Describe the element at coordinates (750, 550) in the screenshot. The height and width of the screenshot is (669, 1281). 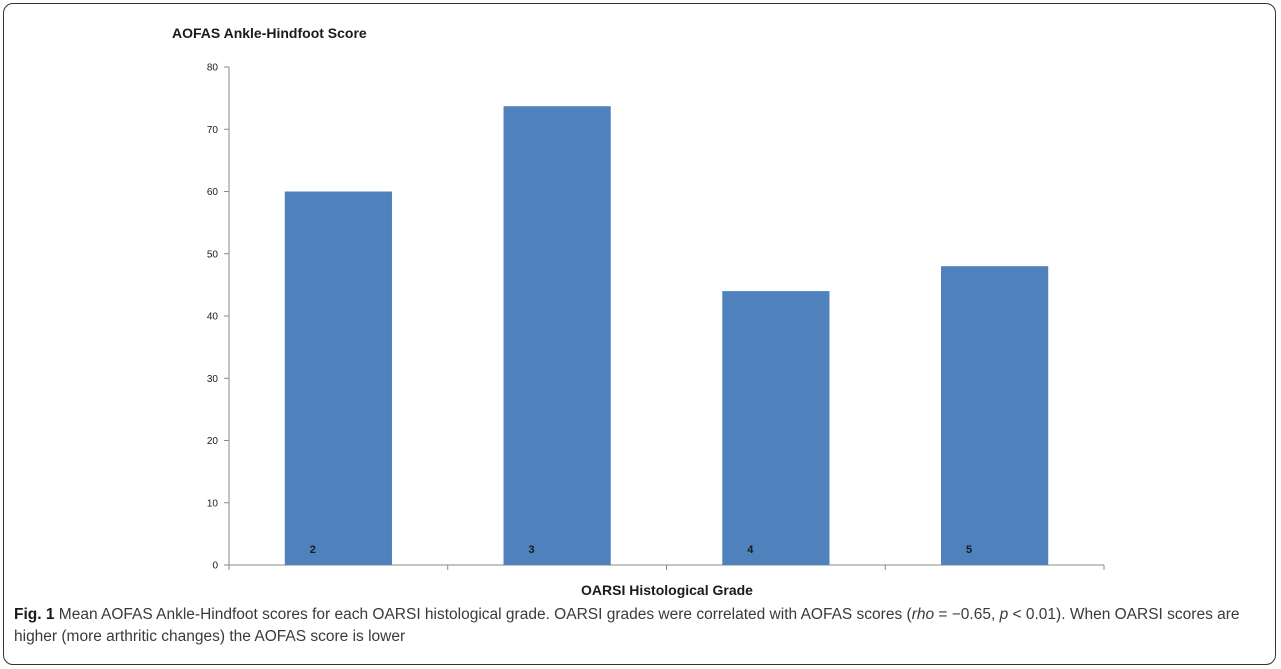
I see `category-label: 4` at that location.